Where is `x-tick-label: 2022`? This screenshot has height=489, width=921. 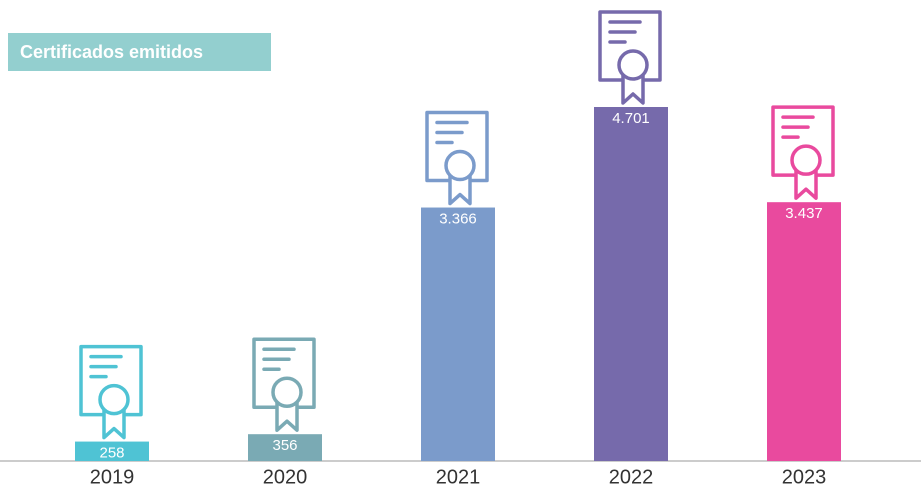 x-tick-label: 2022 is located at coordinates (631, 477).